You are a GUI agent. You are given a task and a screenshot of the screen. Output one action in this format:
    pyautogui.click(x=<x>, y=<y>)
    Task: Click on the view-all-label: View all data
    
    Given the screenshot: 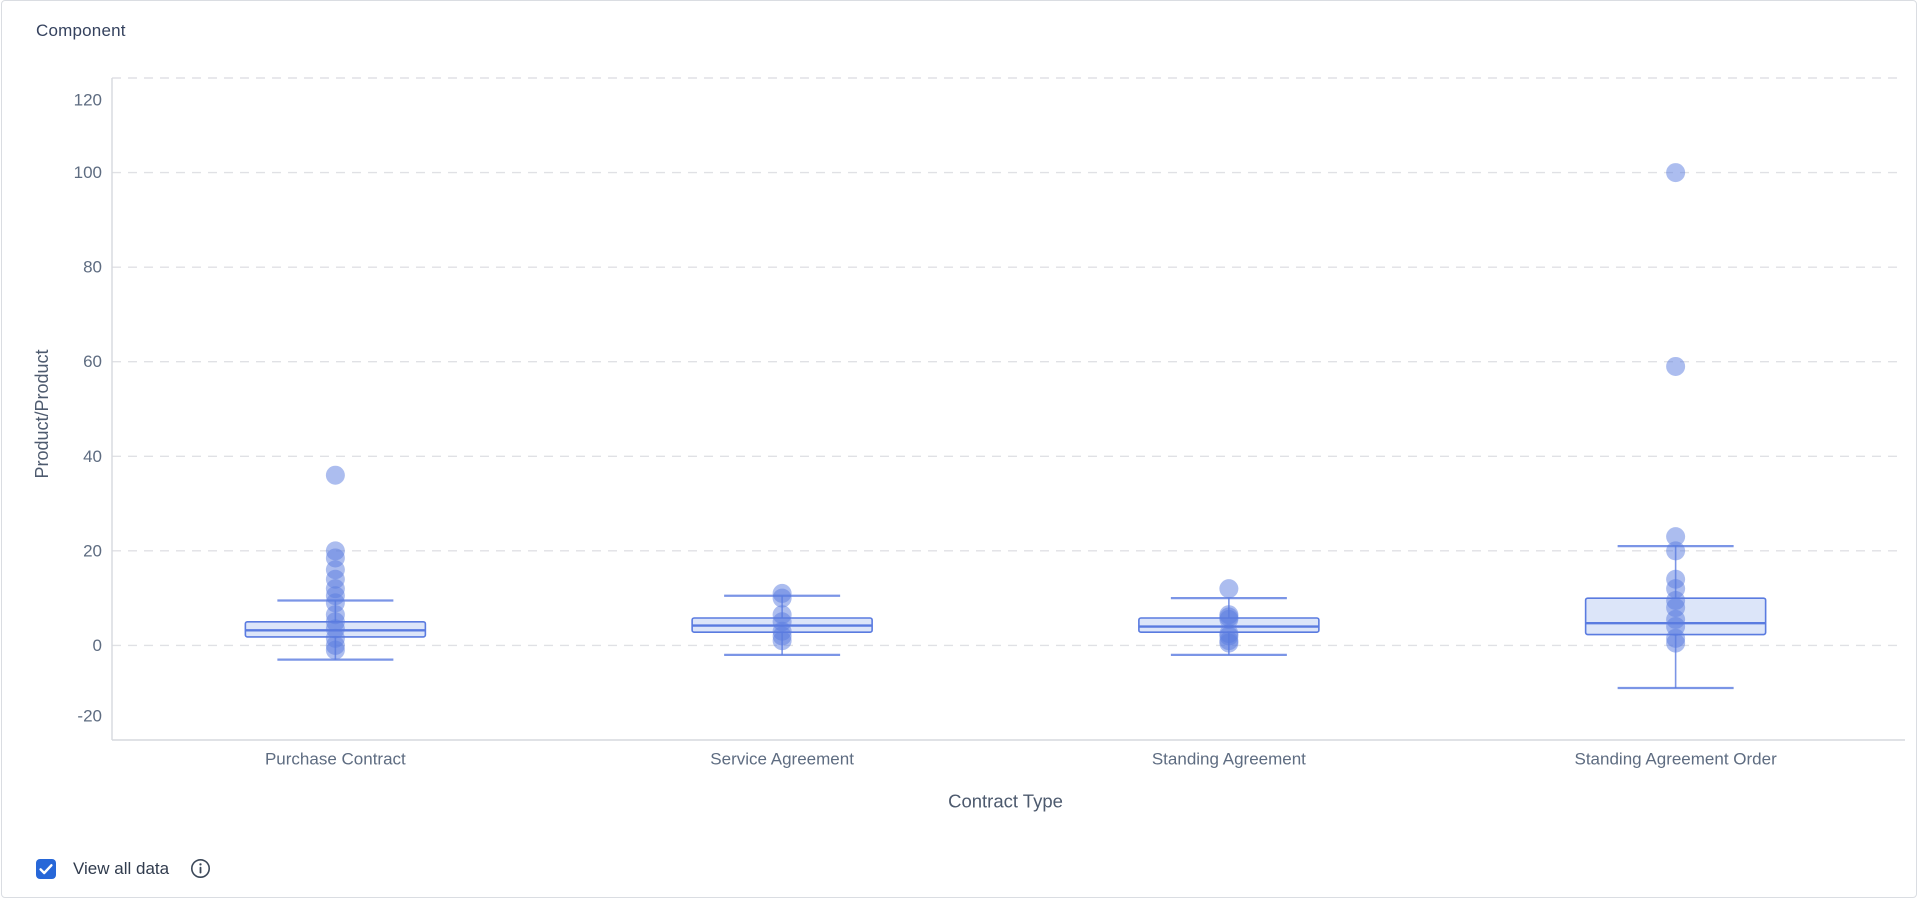 What is the action you would take?
    pyautogui.click(x=121, y=868)
    